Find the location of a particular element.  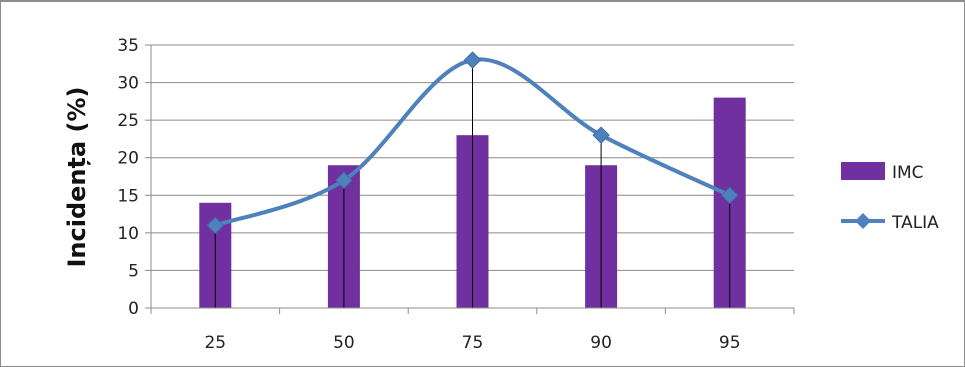

x-tick-label-95: 95 is located at coordinates (730, 343).